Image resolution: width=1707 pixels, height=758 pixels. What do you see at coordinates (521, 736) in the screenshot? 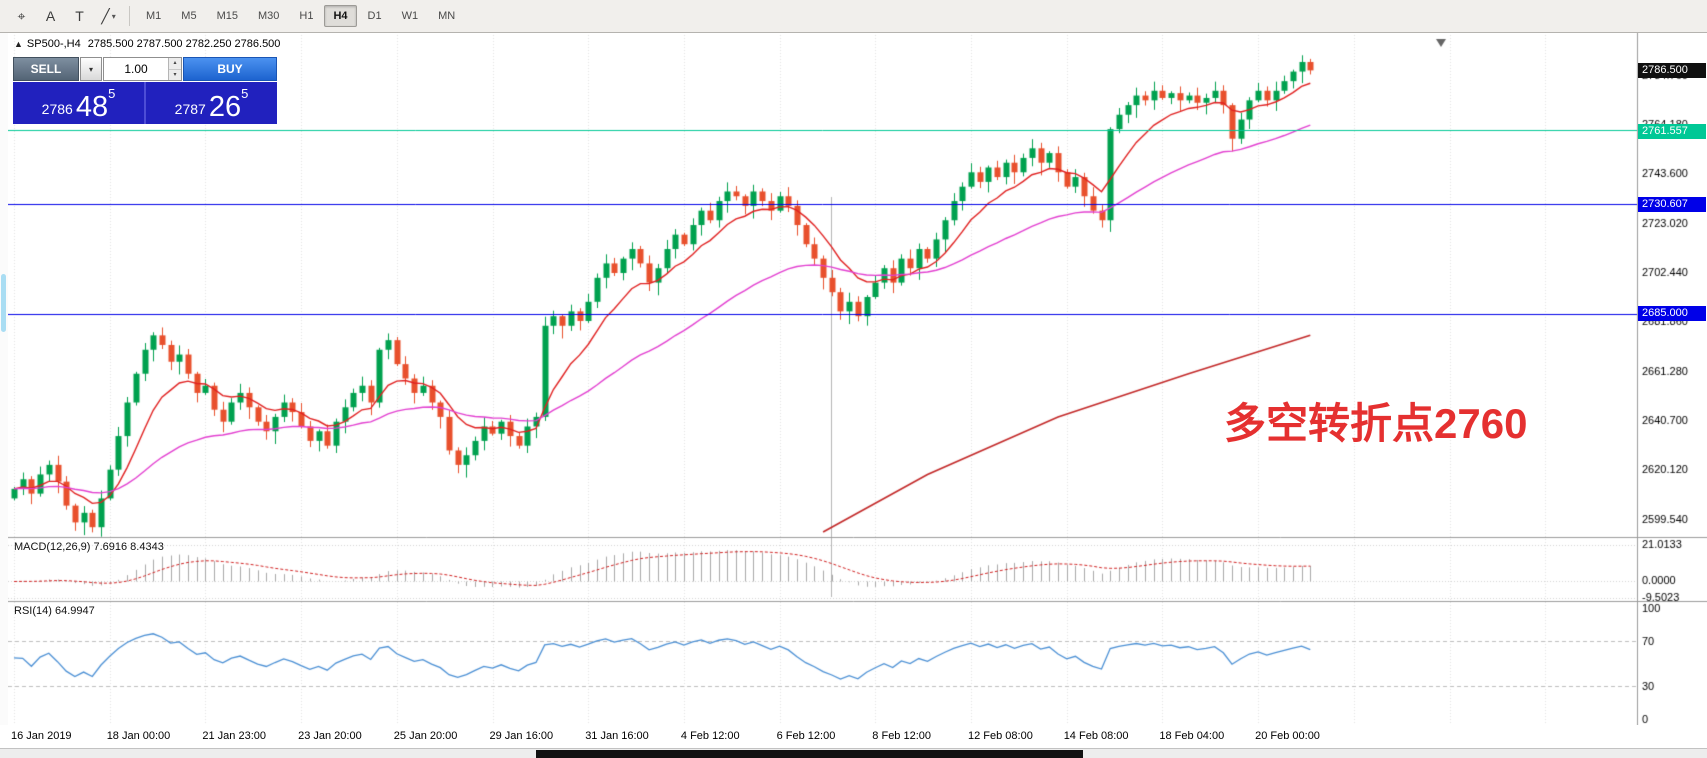
I see `time-axis-label: 29 Jan 16:00` at bounding box center [521, 736].